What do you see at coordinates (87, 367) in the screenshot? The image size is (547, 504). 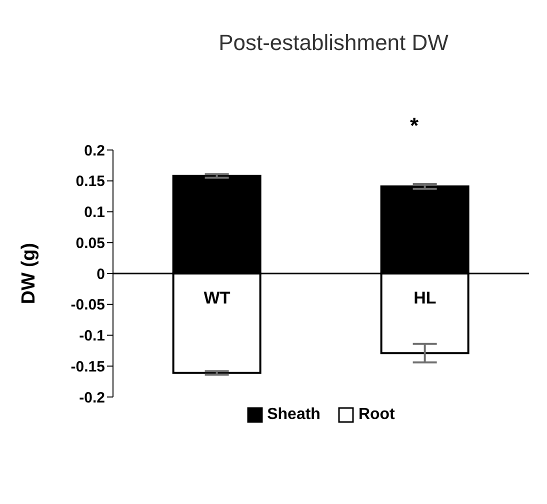 I see `y-tick-label: -0.15` at bounding box center [87, 367].